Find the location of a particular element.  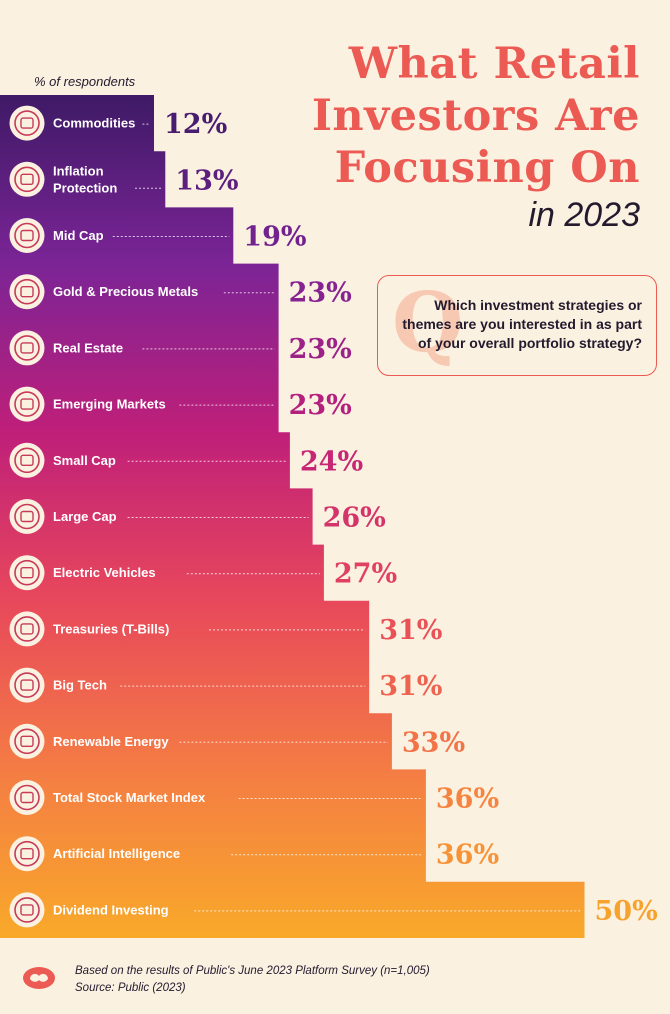

emerging-markets-globe-icon is located at coordinates (27, 404).